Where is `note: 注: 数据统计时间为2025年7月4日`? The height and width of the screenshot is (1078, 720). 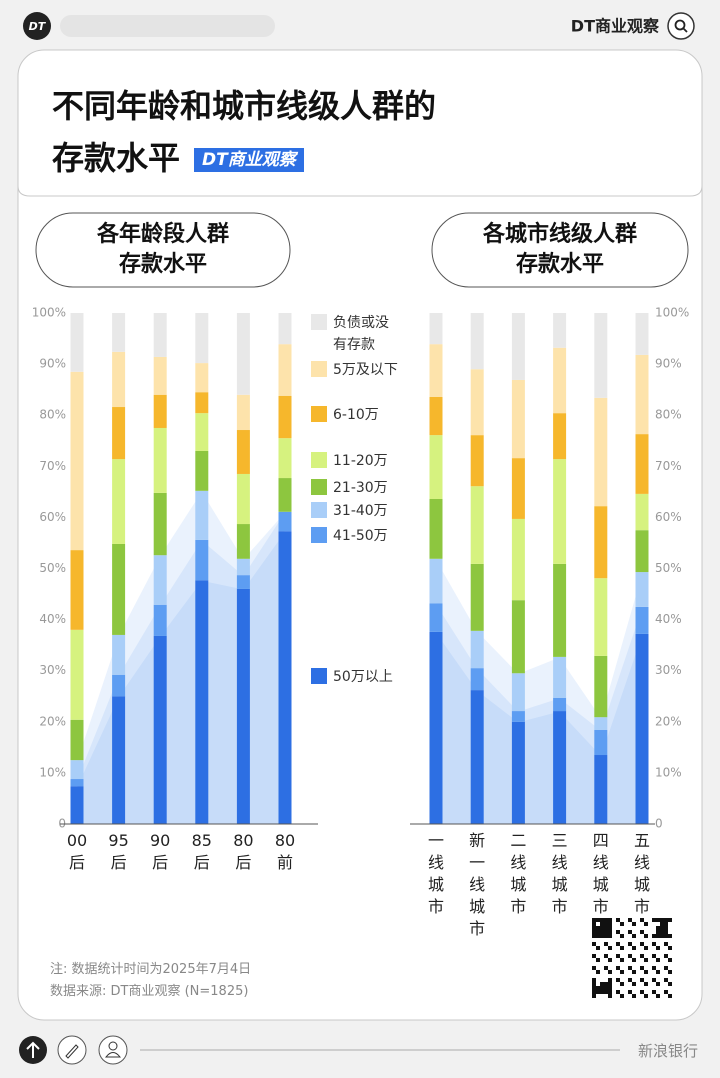 note: 注: 数据统计时间为2025年7月4日 is located at coordinates (151, 969).